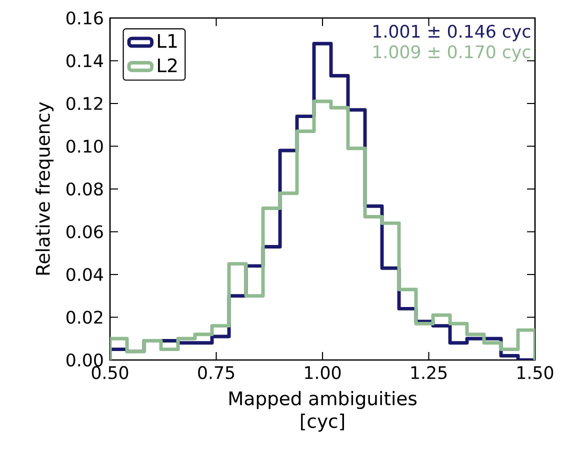  I want to click on y-tick-label: 0.16, so click(84, 18).